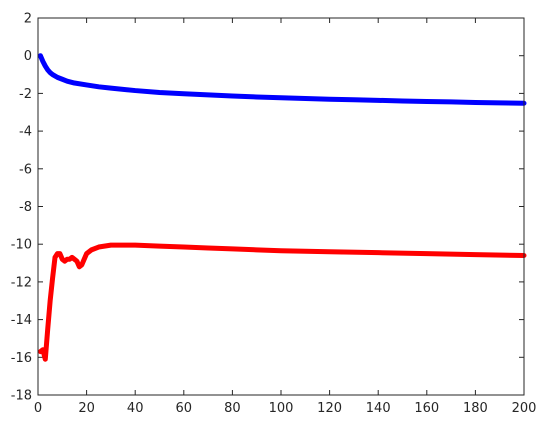 This screenshot has height=430, width=550. Describe the element at coordinates (21, 245) in the screenshot. I see `y-tick-label: -10` at that location.